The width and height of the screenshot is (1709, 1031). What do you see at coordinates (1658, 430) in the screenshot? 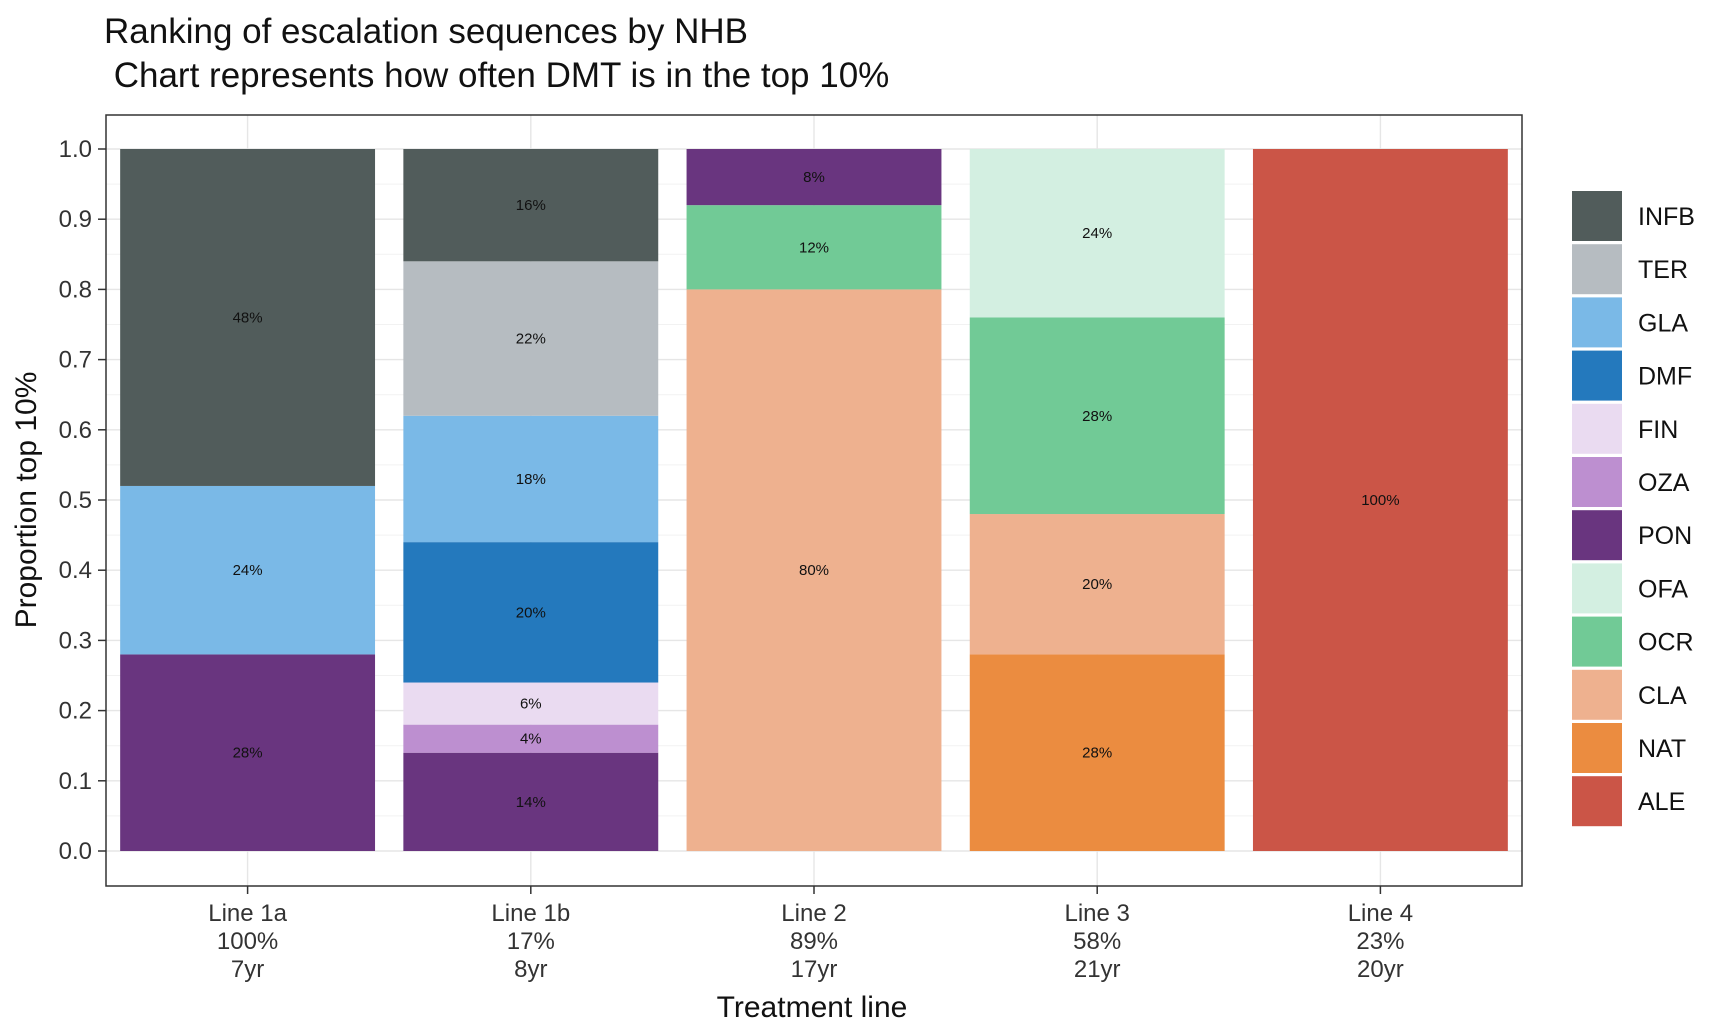
I see `legend-label: FIN` at bounding box center [1658, 430].